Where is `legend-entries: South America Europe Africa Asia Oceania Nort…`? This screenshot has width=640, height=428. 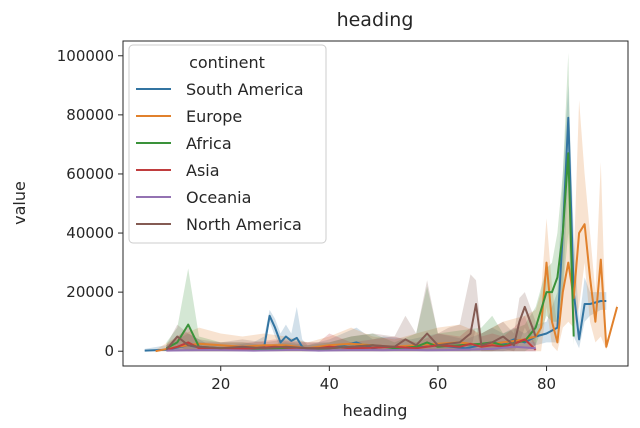
legend-entries: South America Europe Africa Asia Oceania Nort… is located at coordinates (220, 157).